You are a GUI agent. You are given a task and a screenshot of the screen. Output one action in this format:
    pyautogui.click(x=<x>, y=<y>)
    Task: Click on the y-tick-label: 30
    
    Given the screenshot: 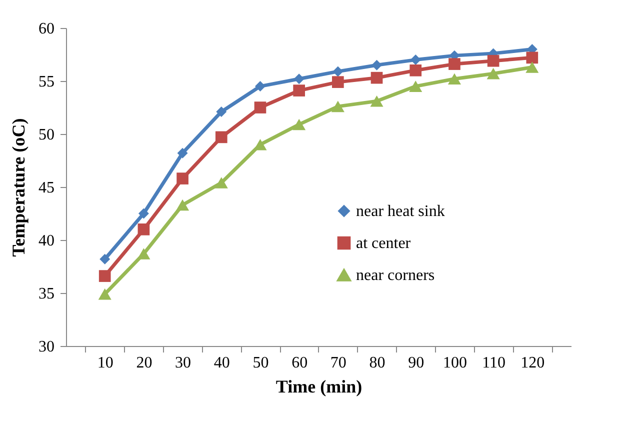 What is the action you would take?
    pyautogui.click(x=46, y=347)
    